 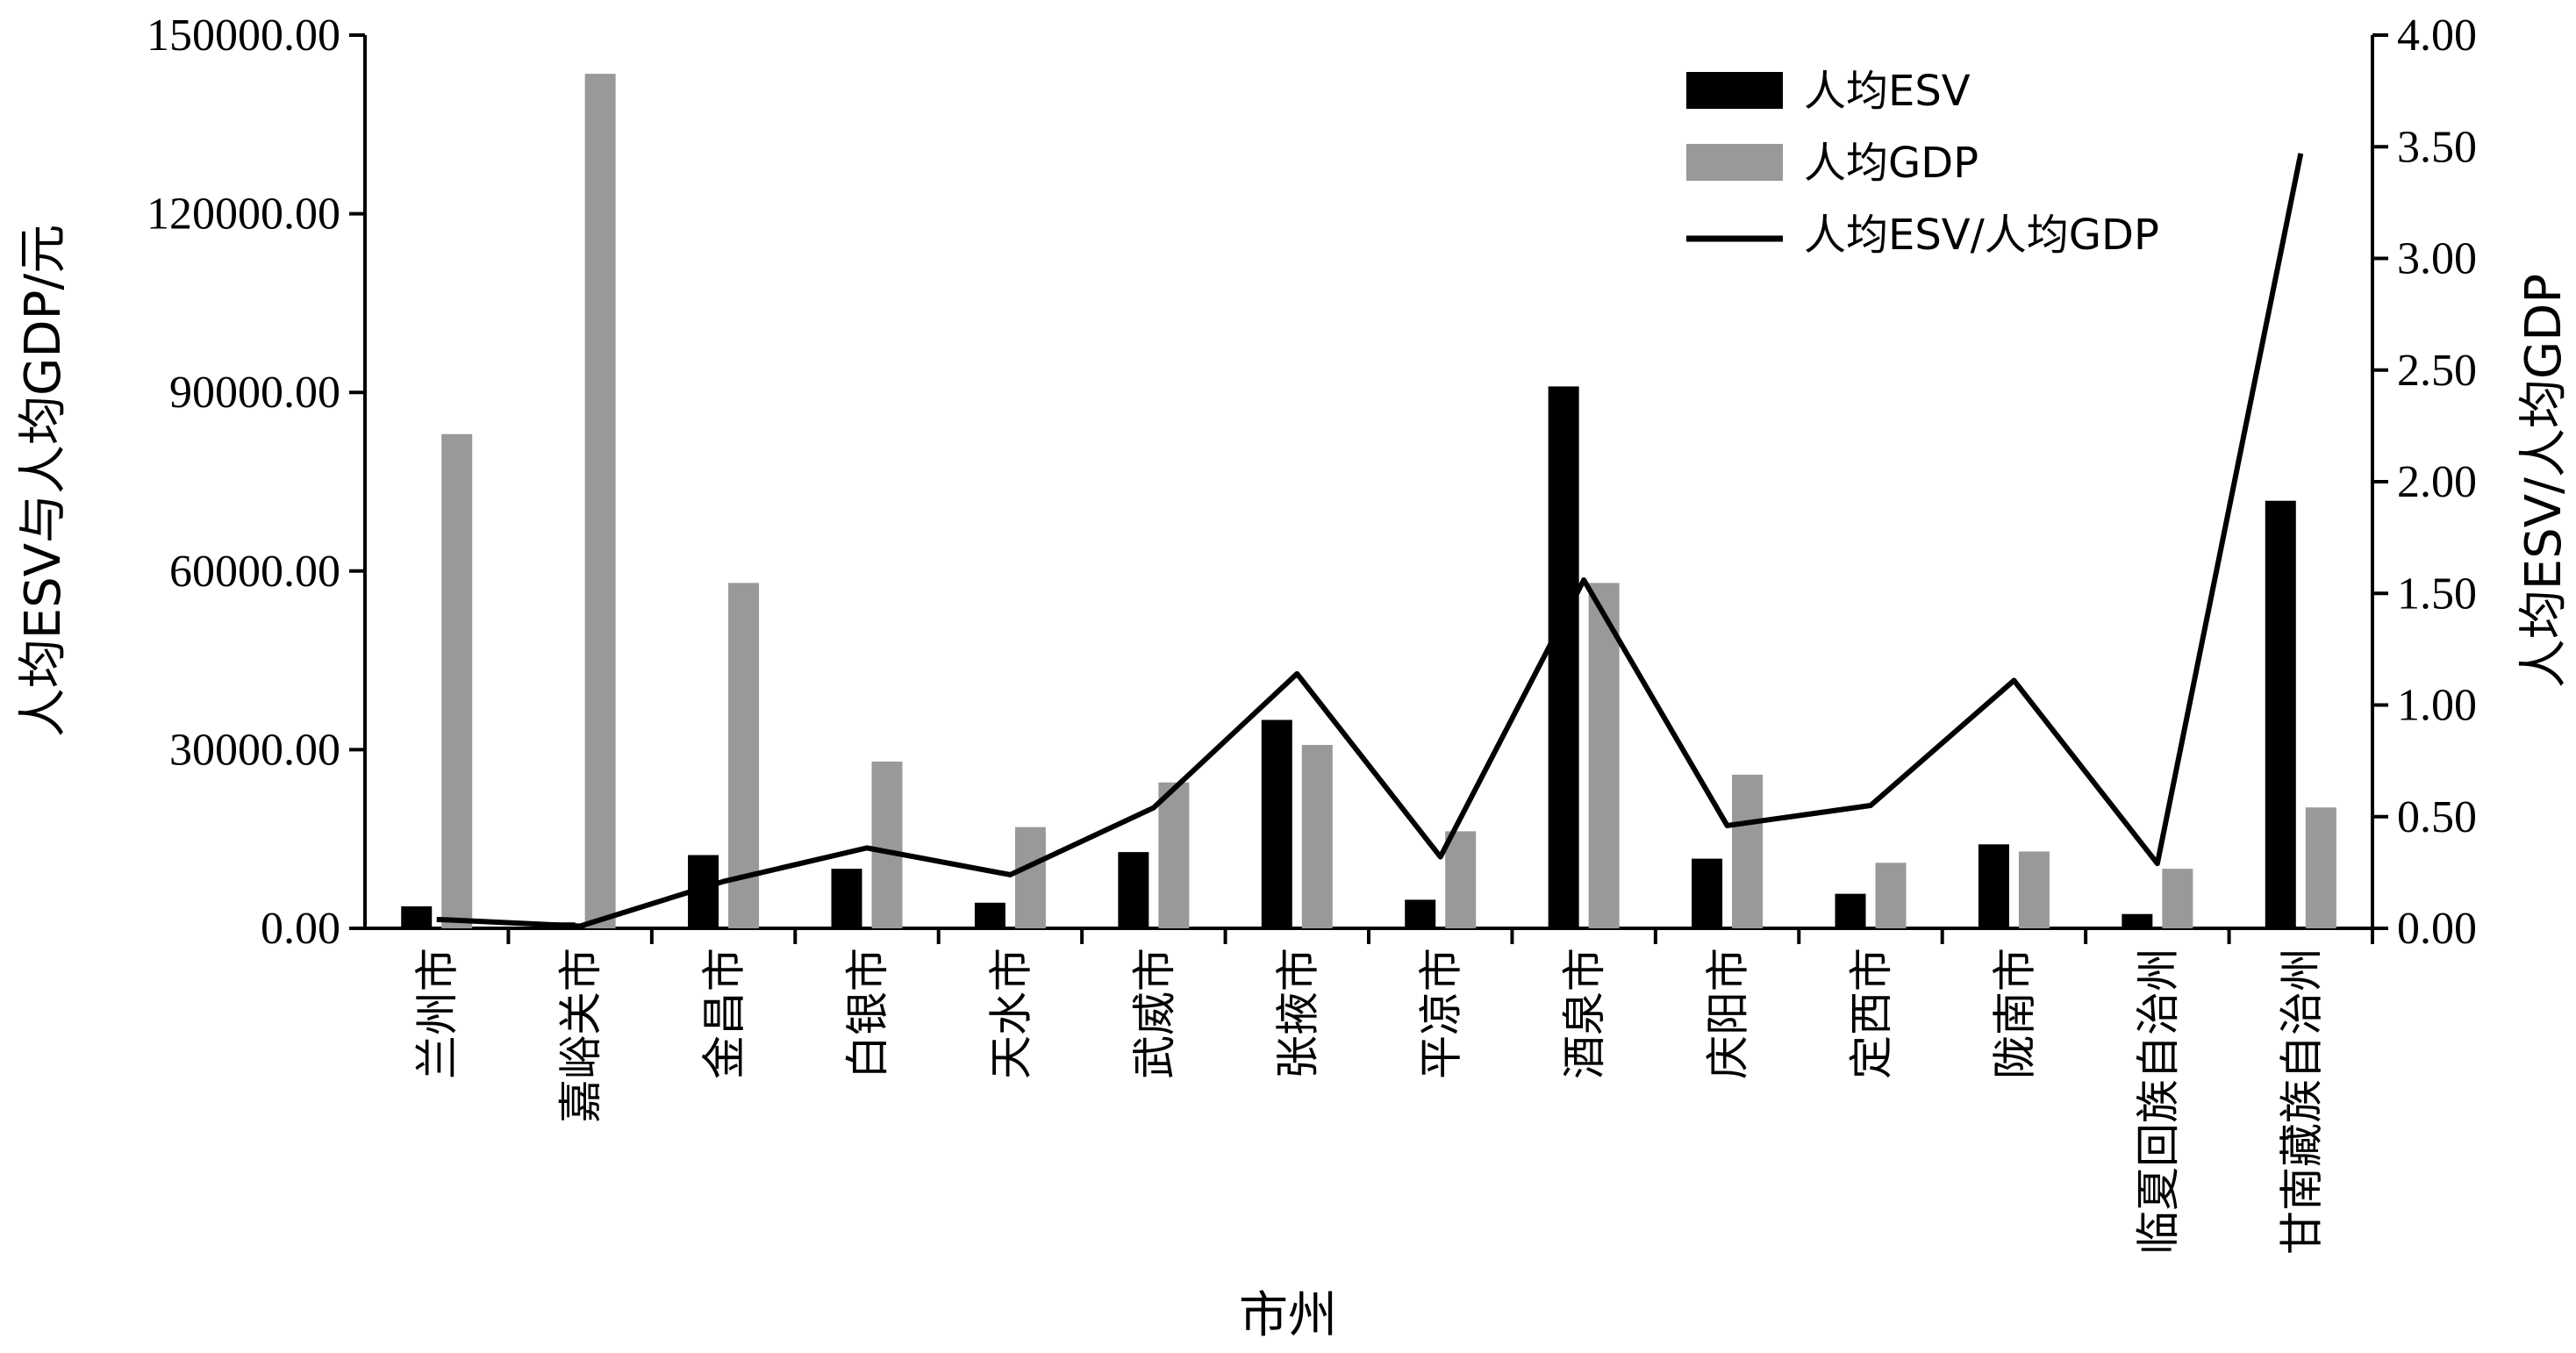 I want to click on y-axis-left-title: 人均ESV与人均GDP/元, so click(x=43, y=481).